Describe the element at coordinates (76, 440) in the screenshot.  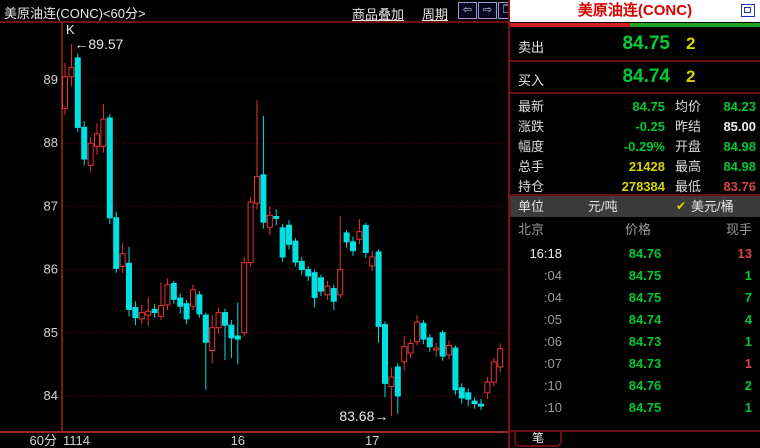
I see `svg-text: 1114` at that location.